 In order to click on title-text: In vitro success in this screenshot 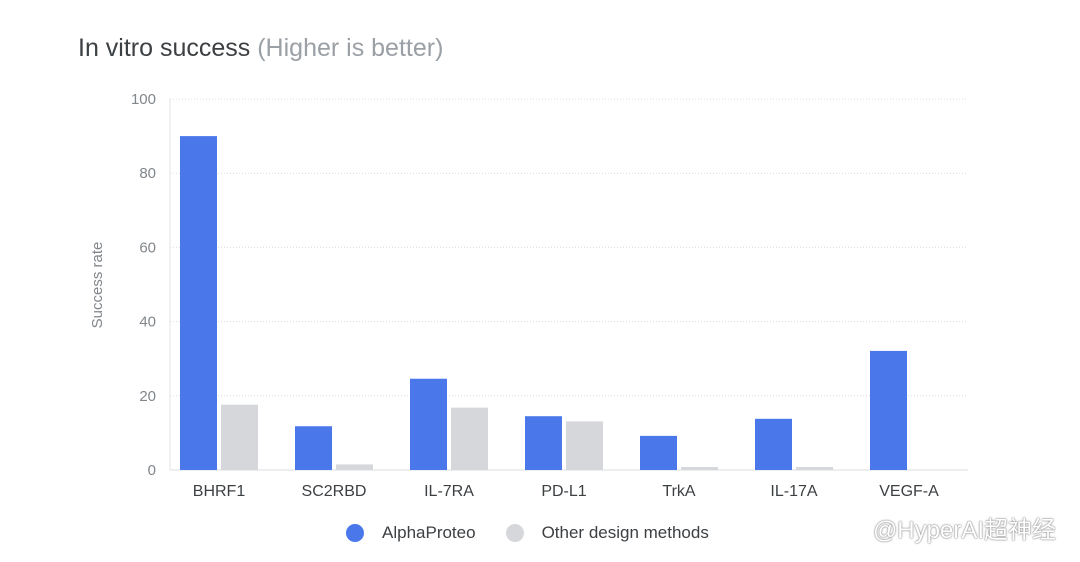, I will do `click(164, 48)`.